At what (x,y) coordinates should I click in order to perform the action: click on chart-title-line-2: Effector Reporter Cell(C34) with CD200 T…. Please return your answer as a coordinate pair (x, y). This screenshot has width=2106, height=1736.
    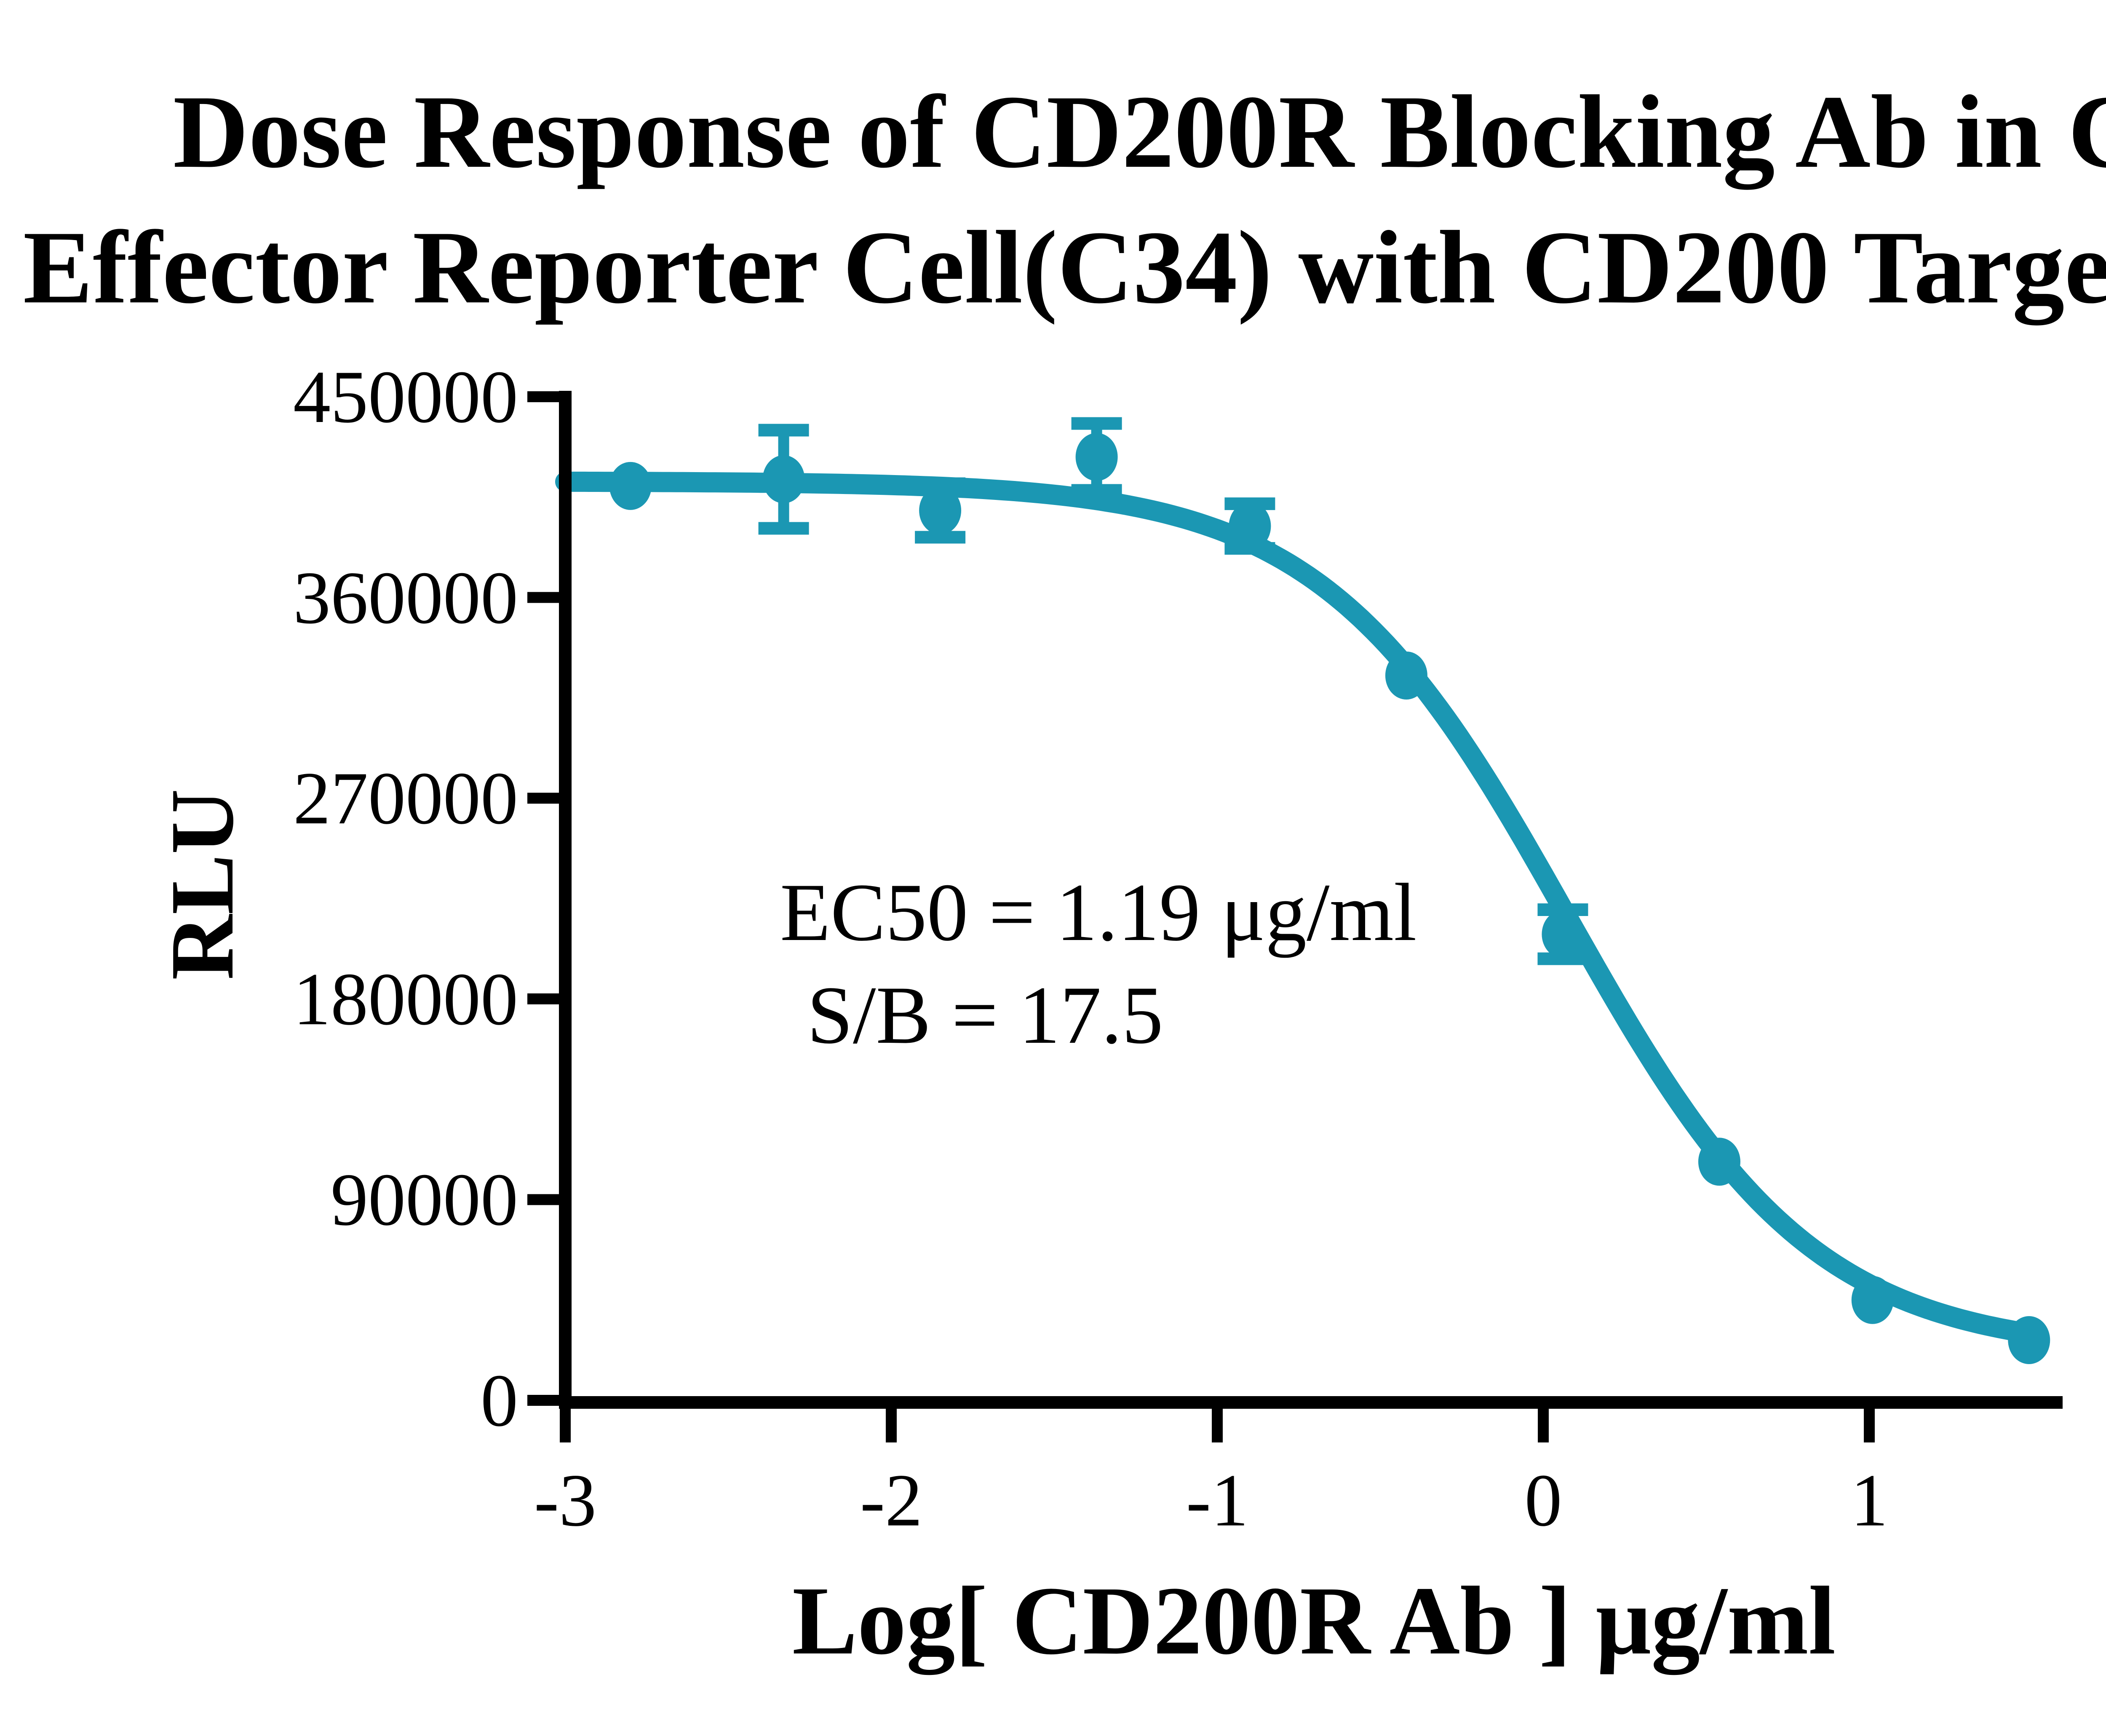
    Looking at the image, I should click on (1064, 267).